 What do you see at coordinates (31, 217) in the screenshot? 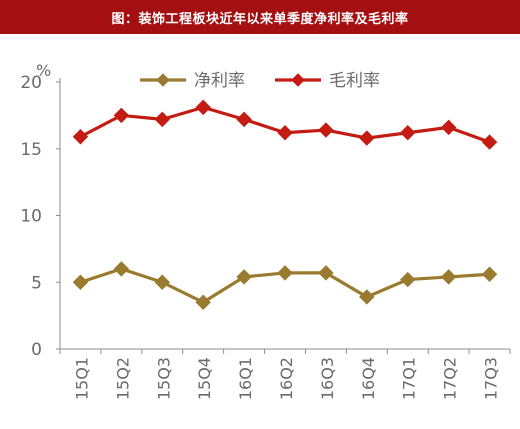
I see `y-tick-label: 10` at bounding box center [31, 217].